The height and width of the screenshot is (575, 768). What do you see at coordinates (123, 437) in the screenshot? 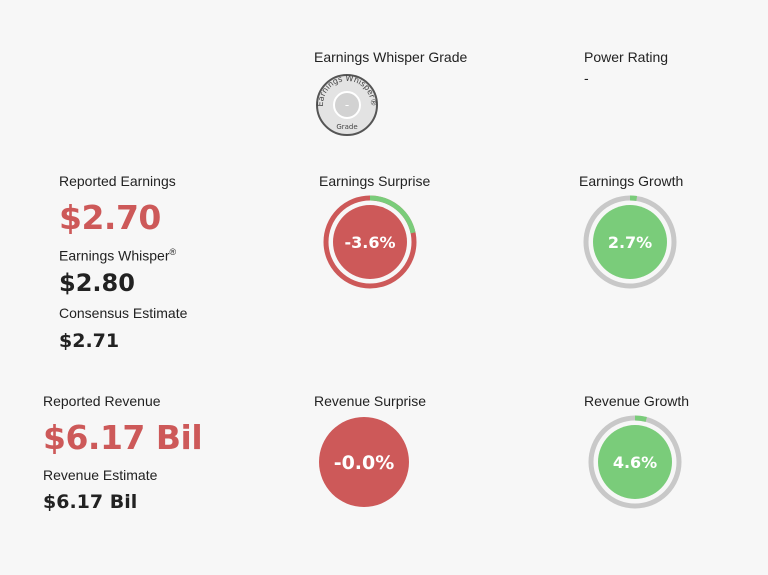
I see `reported-revenue-value: $6.17 Bil` at bounding box center [123, 437].